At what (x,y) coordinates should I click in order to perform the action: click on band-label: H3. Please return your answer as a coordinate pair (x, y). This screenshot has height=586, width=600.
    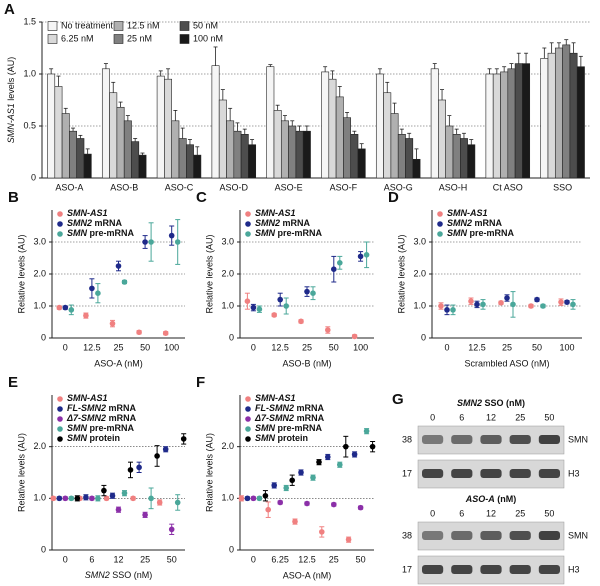
    Looking at the image, I should click on (574, 569).